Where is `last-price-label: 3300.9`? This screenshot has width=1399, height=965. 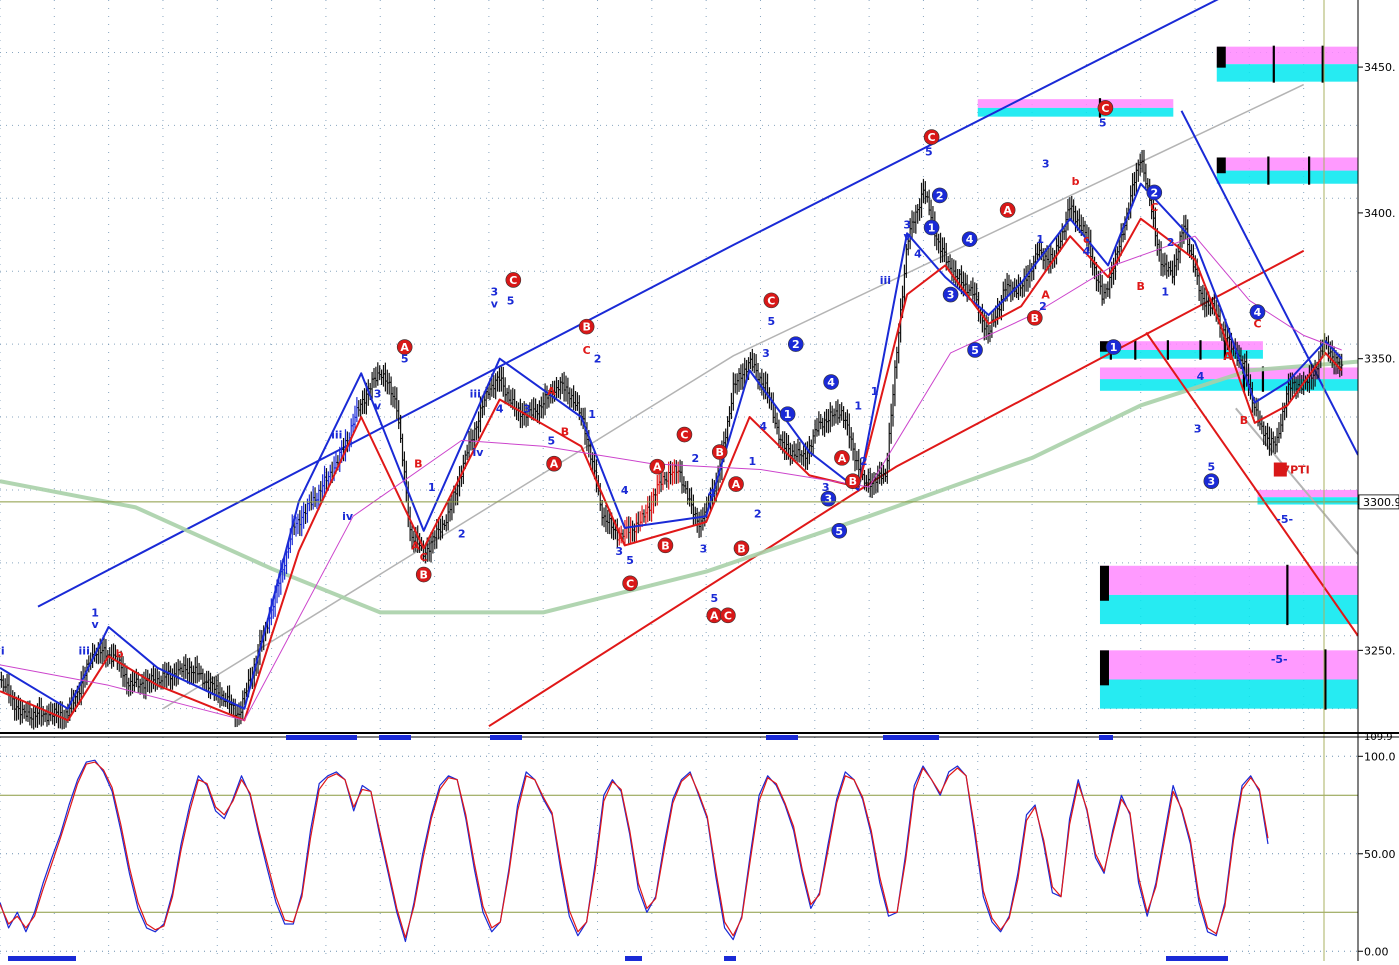
last-price-label: 3300.9 is located at coordinates (1381, 502).